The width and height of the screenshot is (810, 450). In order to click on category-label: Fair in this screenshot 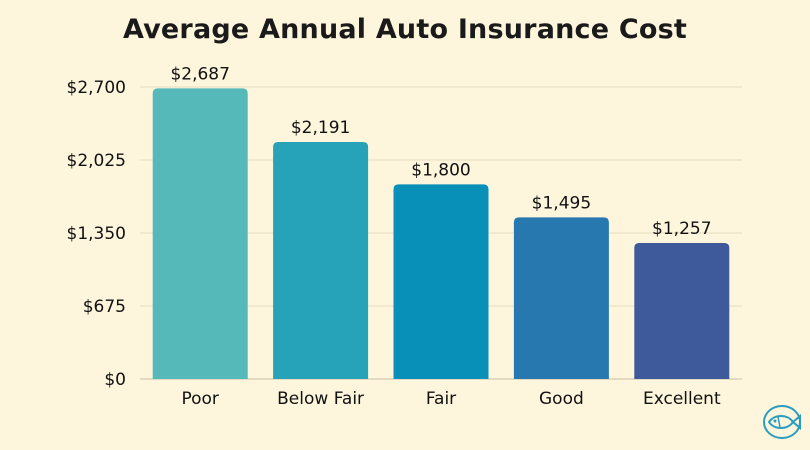, I will do `click(441, 399)`.